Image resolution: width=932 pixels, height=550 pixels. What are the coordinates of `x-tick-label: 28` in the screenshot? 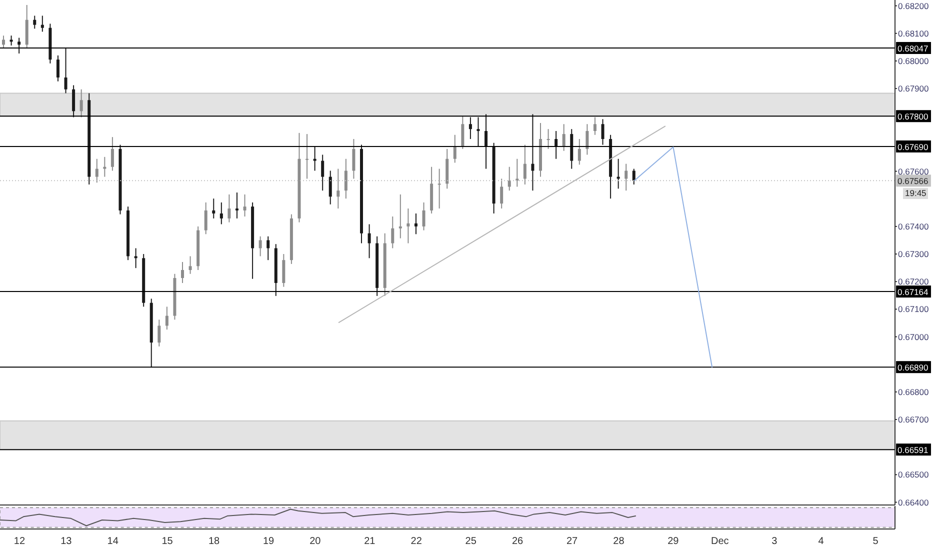 It's located at (619, 542).